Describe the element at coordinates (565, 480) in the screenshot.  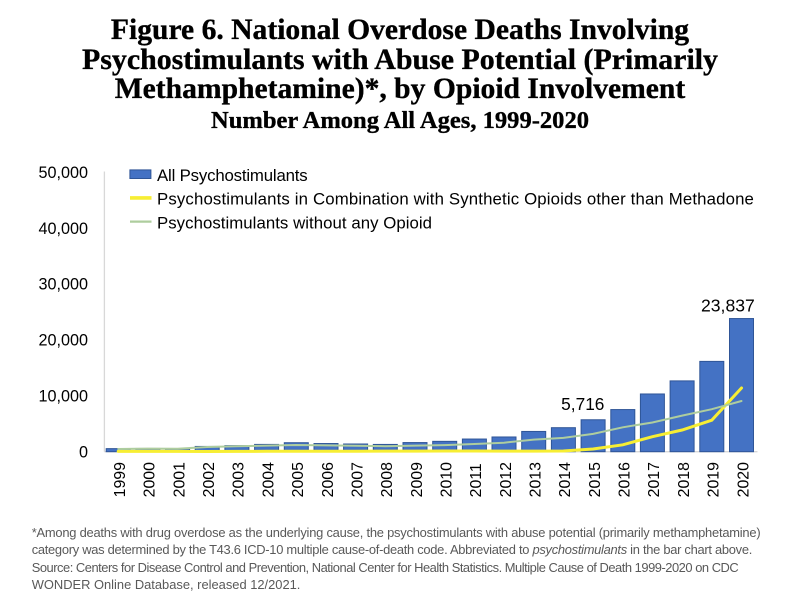
I see `svg-text: 2014` at that location.